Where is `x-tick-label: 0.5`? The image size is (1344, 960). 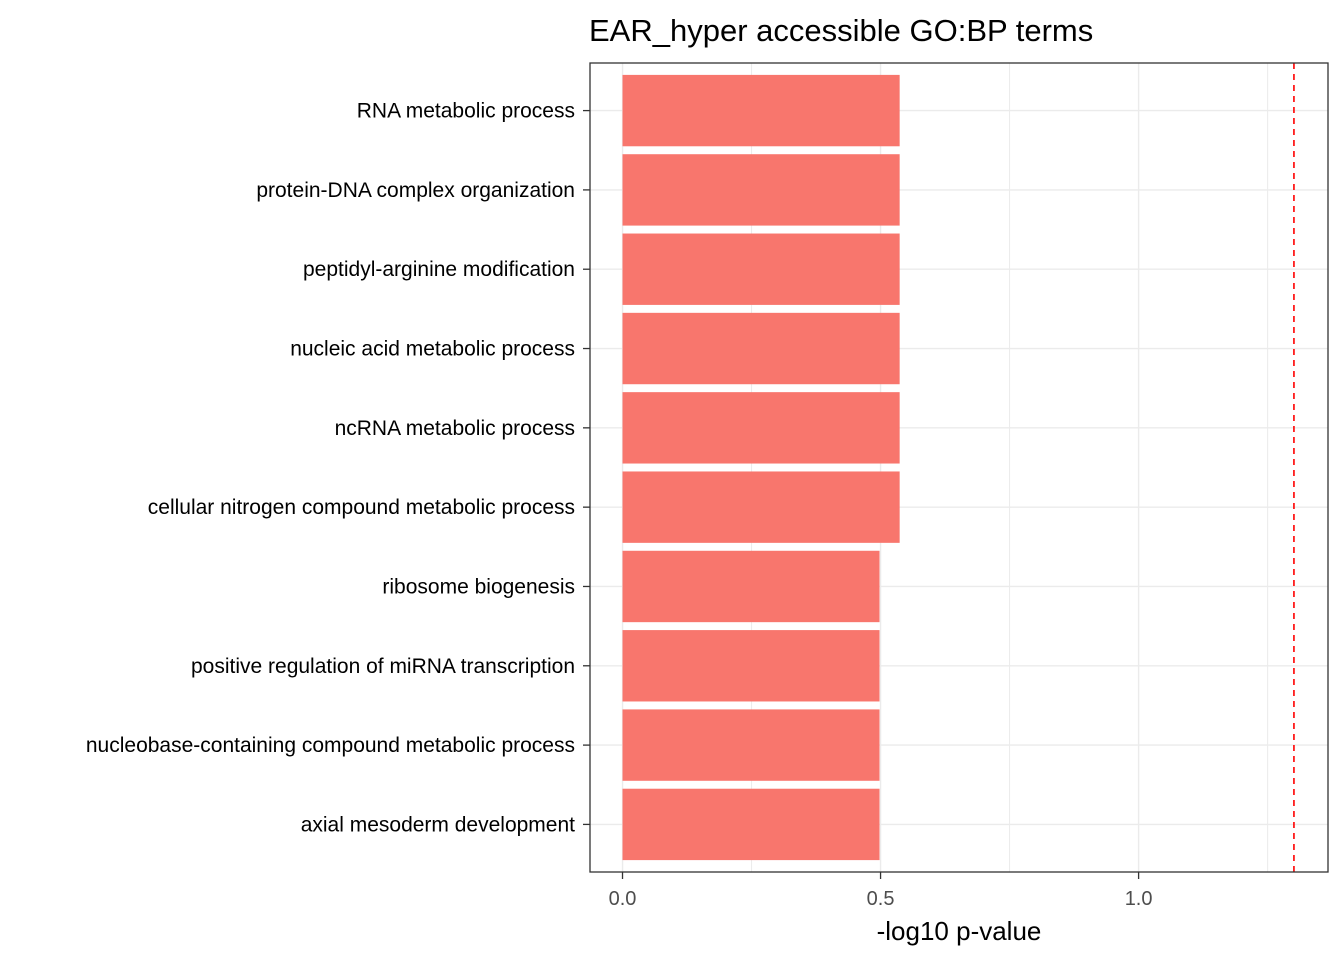 x-tick-label: 0.5 is located at coordinates (881, 899).